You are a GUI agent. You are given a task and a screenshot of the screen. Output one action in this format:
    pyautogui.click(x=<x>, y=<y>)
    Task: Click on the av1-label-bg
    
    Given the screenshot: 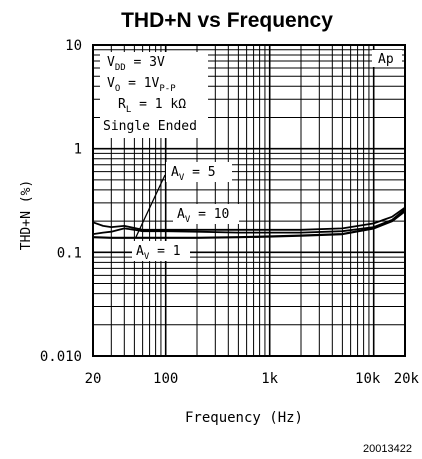 What is the action you would take?
    pyautogui.click(x=161, y=251)
    